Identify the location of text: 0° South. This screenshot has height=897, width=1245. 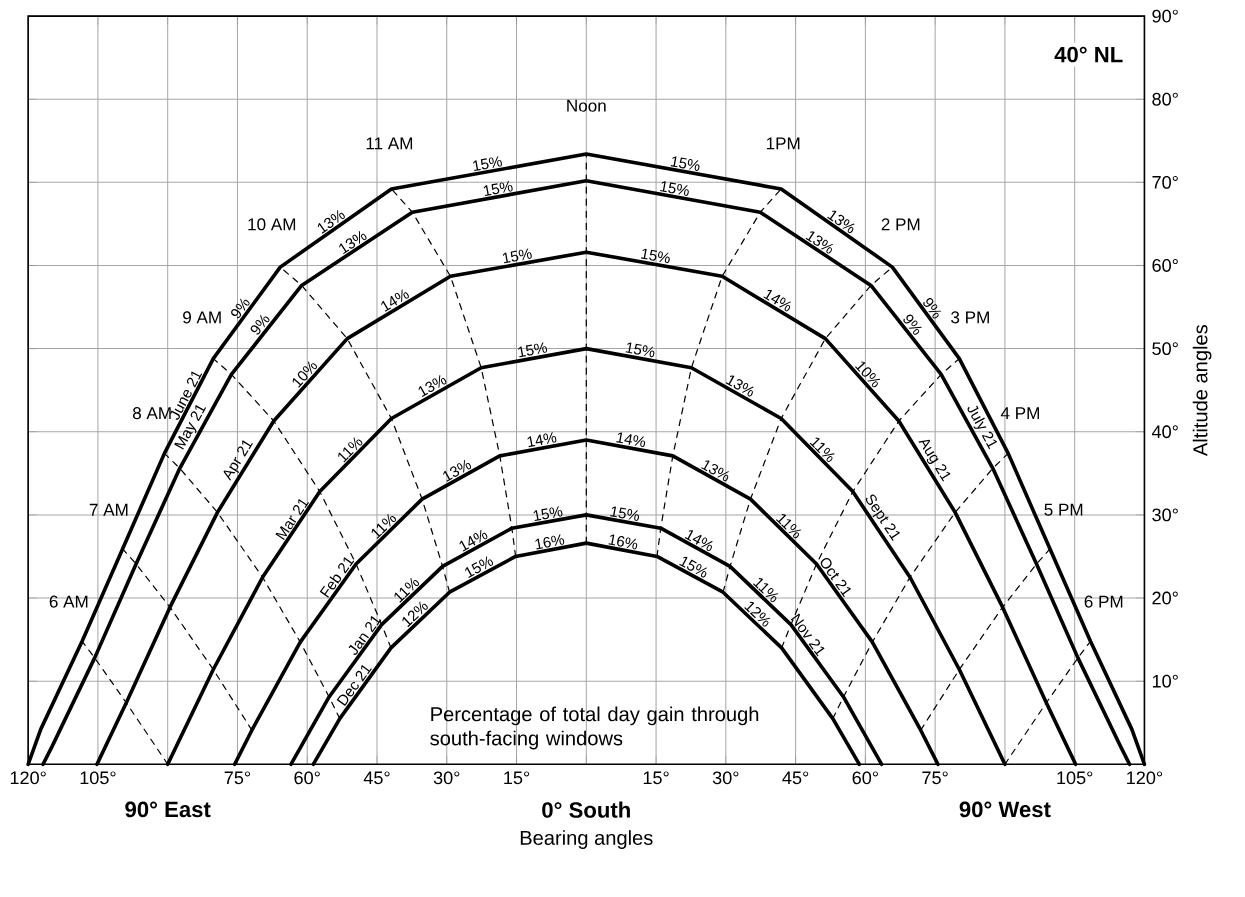
(586, 809).